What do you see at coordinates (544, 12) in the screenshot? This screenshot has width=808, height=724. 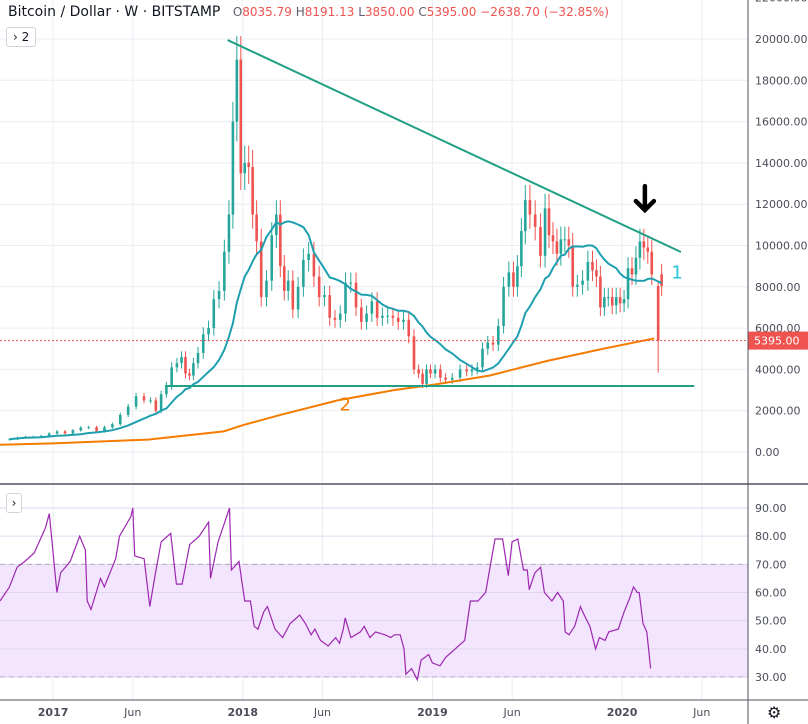 I see `change-value: −2638.70 (−32.85%)` at bounding box center [544, 12].